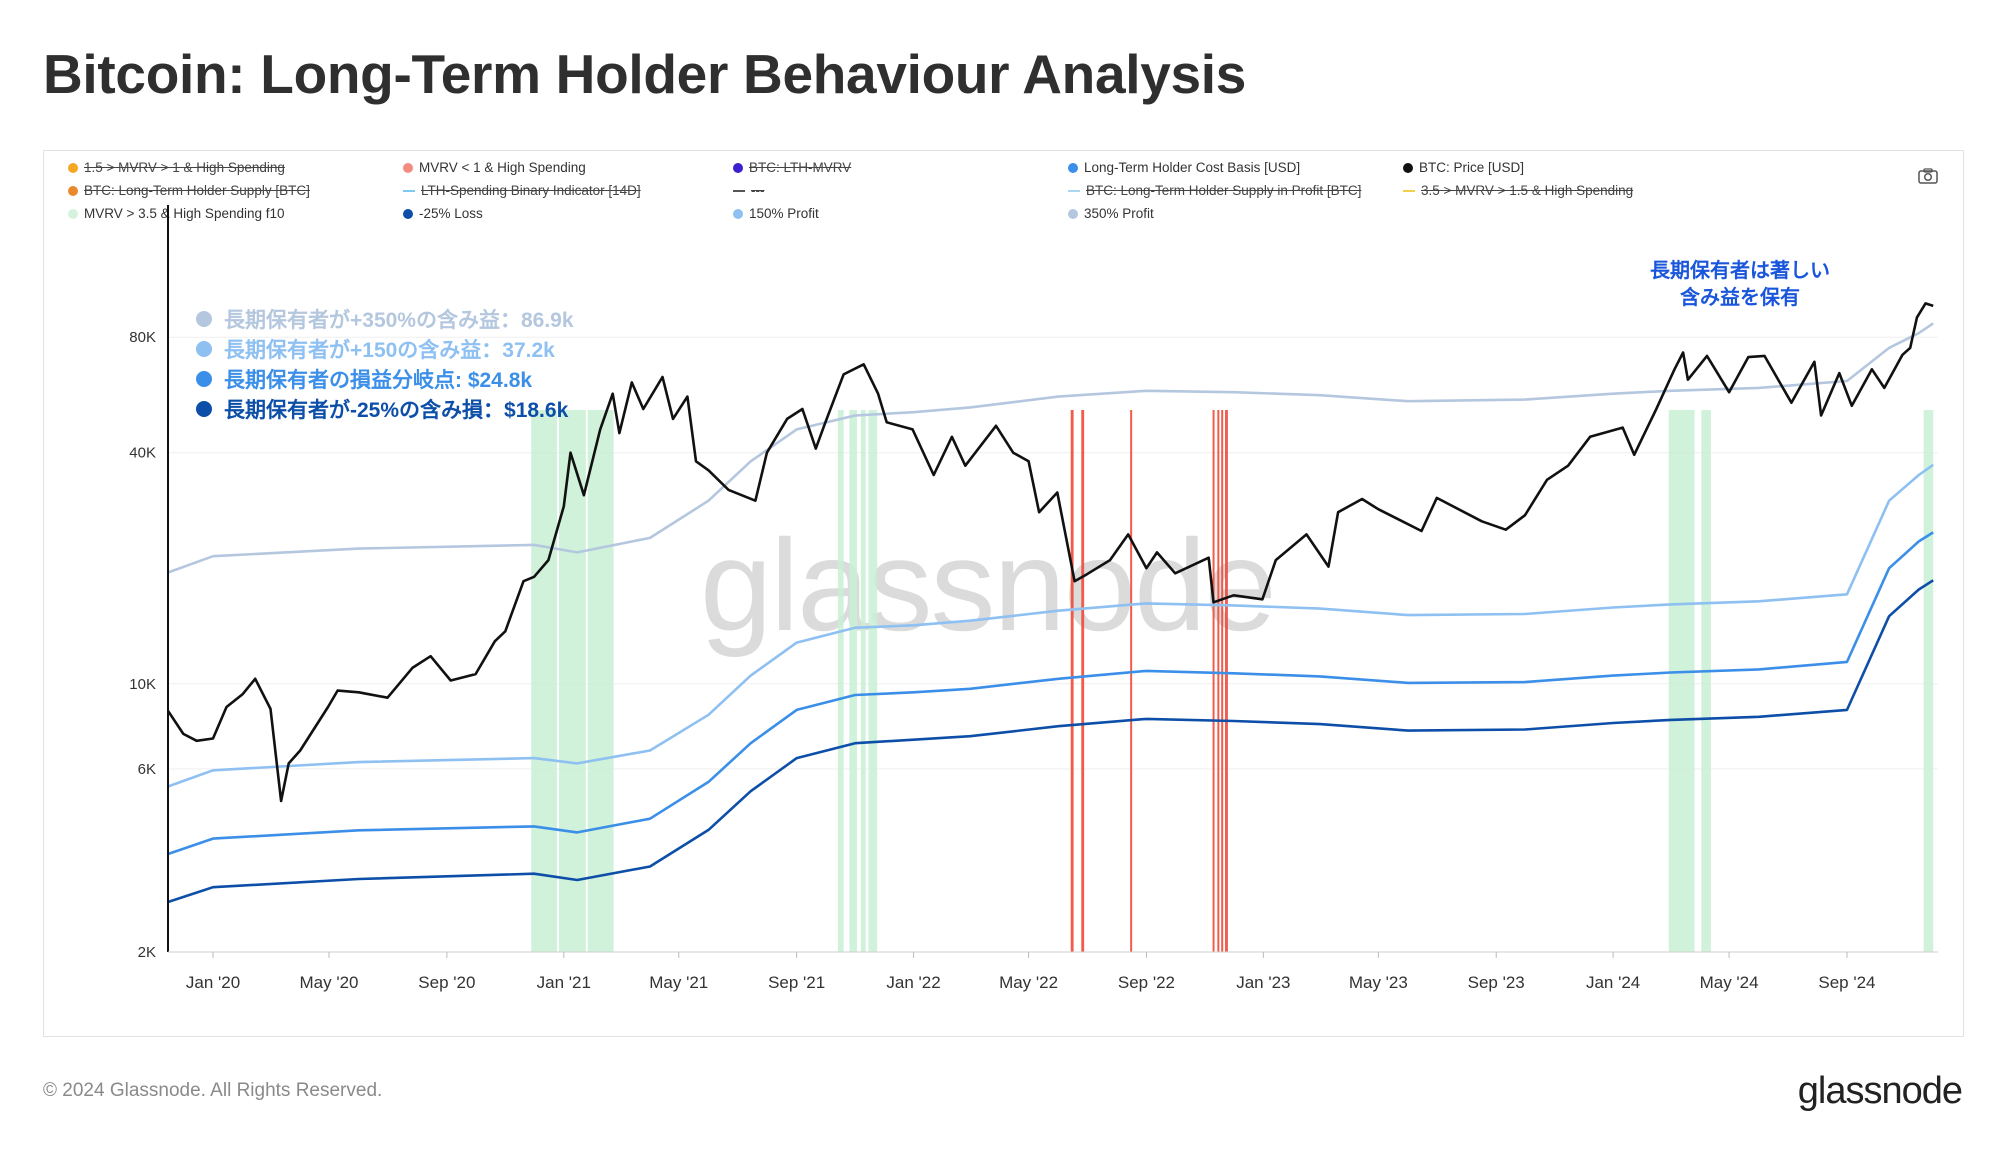 The height and width of the screenshot is (1152, 2000). What do you see at coordinates (749, 190) in the screenshot?
I see `legend-item: ---` at bounding box center [749, 190].